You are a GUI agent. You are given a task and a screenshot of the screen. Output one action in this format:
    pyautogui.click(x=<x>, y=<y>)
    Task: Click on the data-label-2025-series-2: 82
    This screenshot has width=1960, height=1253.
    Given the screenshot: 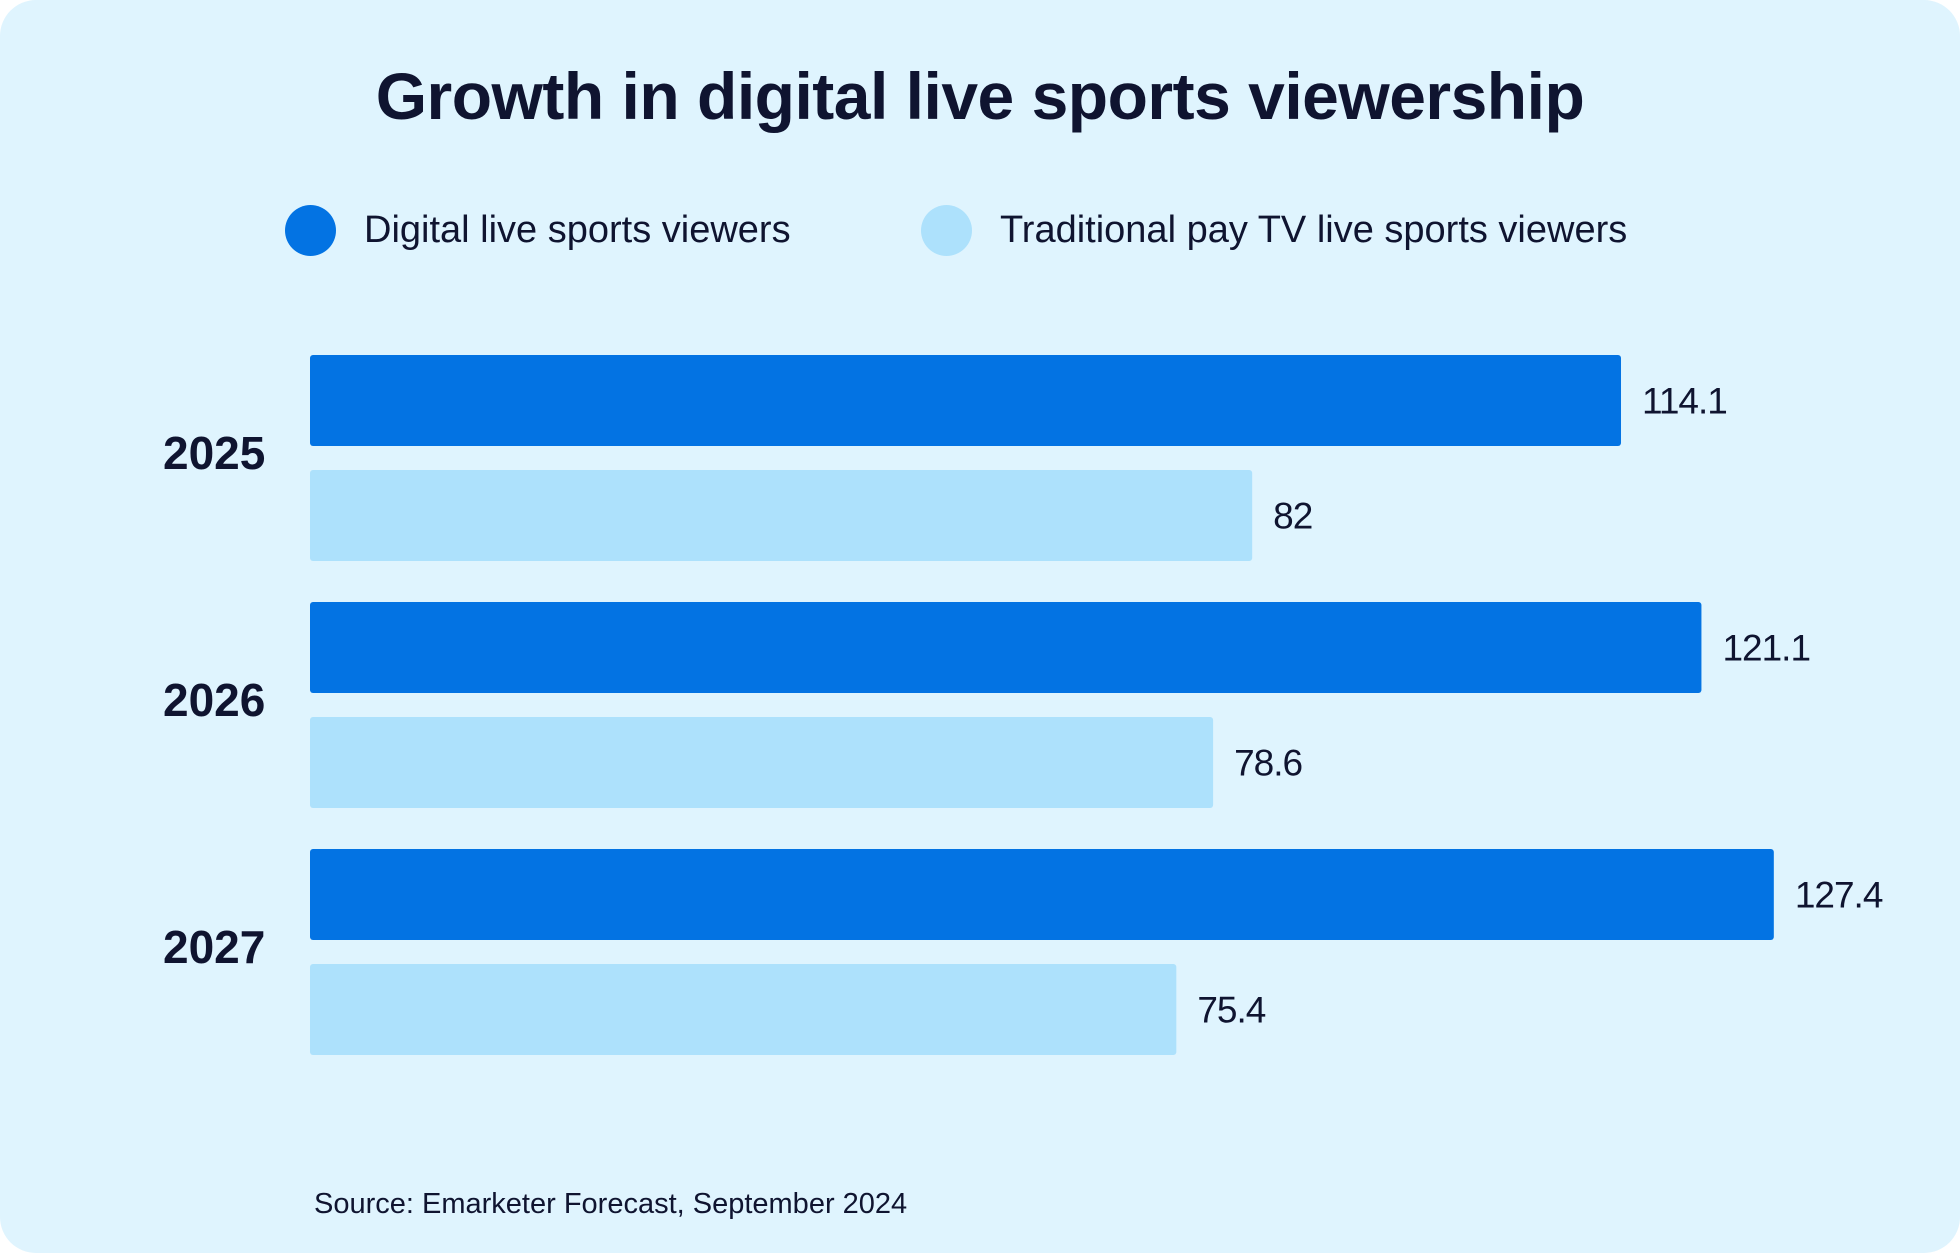 What is the action you would take?
    pyautogui.click(x=1292, y=516)
    